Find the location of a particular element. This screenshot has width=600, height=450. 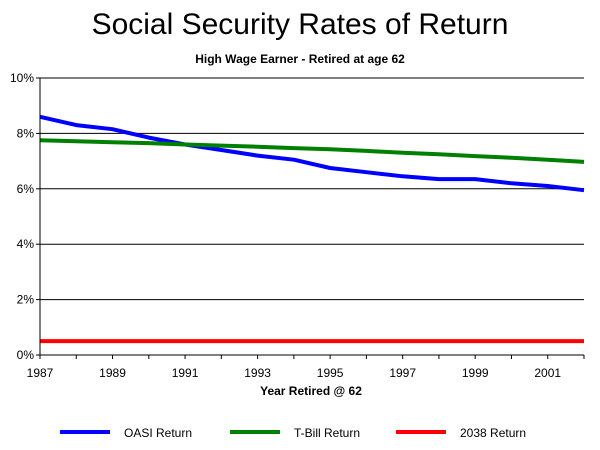

legend-item: 2038 Return is located at coordinates (461, 433).